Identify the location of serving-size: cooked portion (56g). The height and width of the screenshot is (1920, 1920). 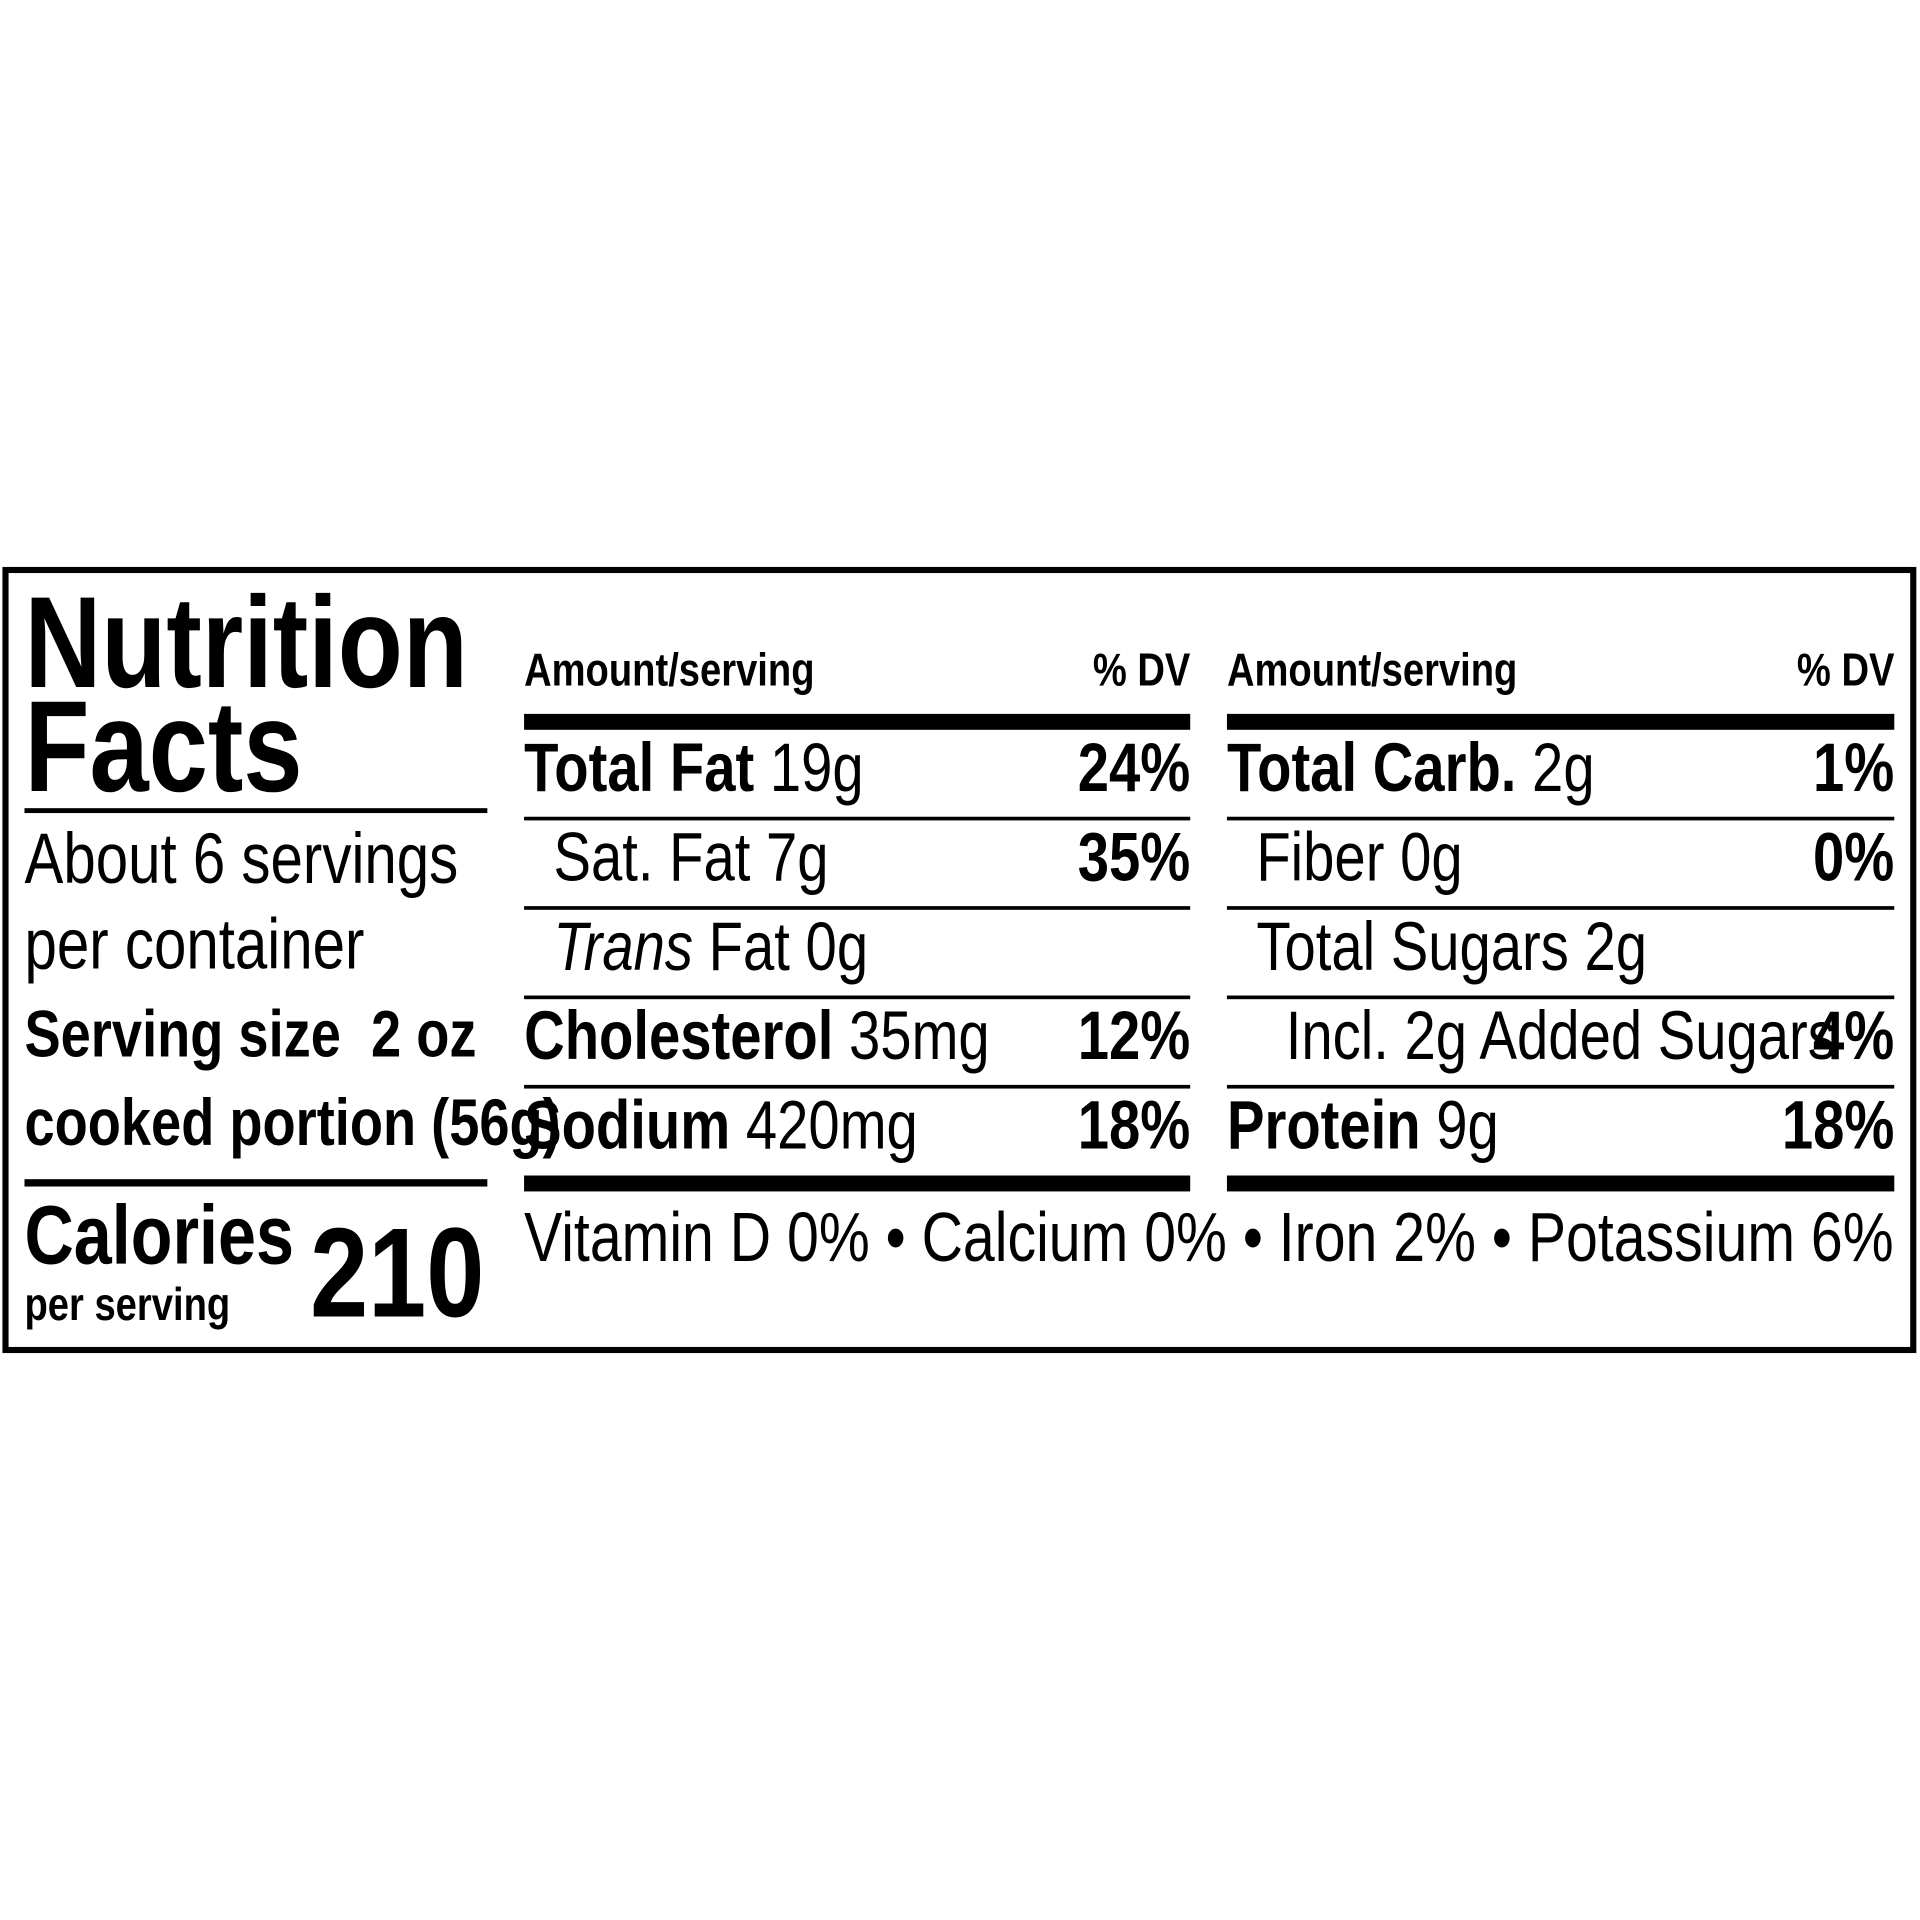
(292, 1123).